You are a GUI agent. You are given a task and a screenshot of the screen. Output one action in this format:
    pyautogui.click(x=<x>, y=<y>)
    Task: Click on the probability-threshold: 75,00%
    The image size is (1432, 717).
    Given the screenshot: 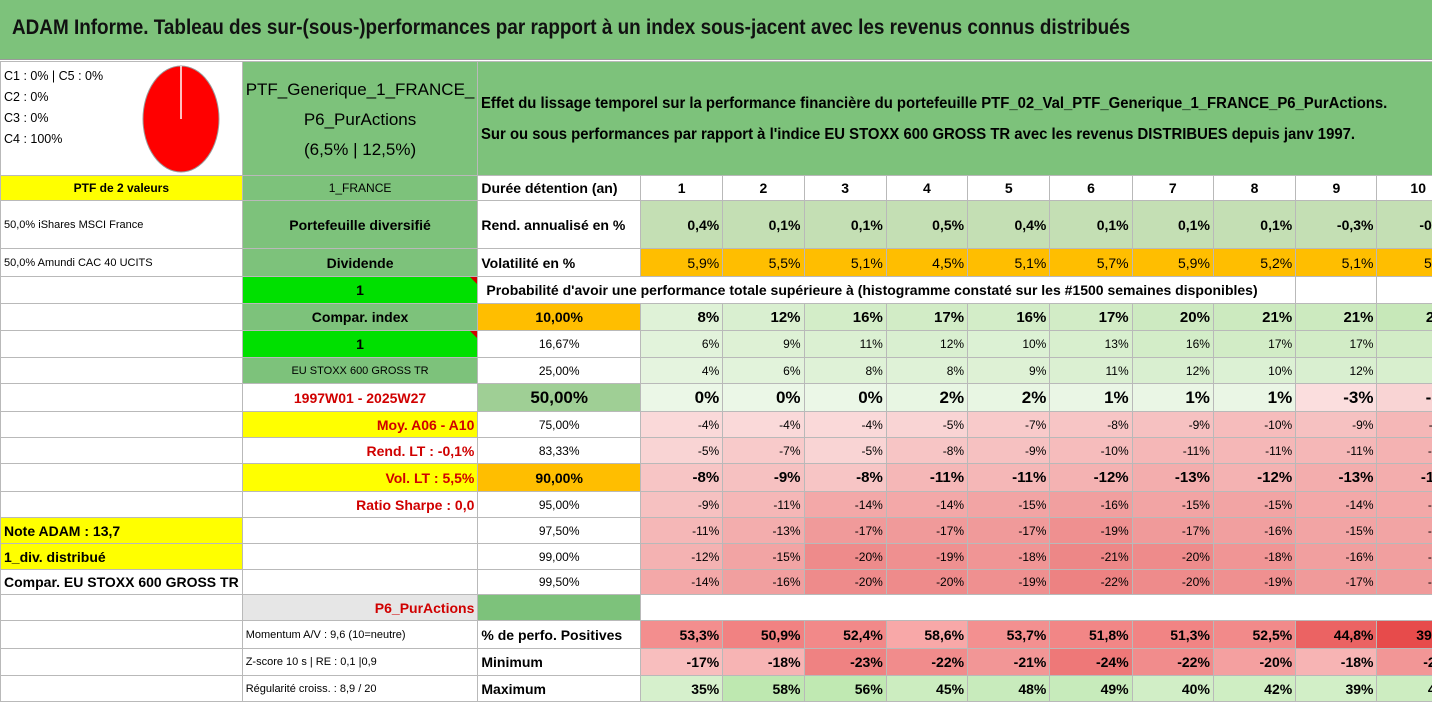 What is the action you would take?
    pyautogui.click(x=559, y=424)
    